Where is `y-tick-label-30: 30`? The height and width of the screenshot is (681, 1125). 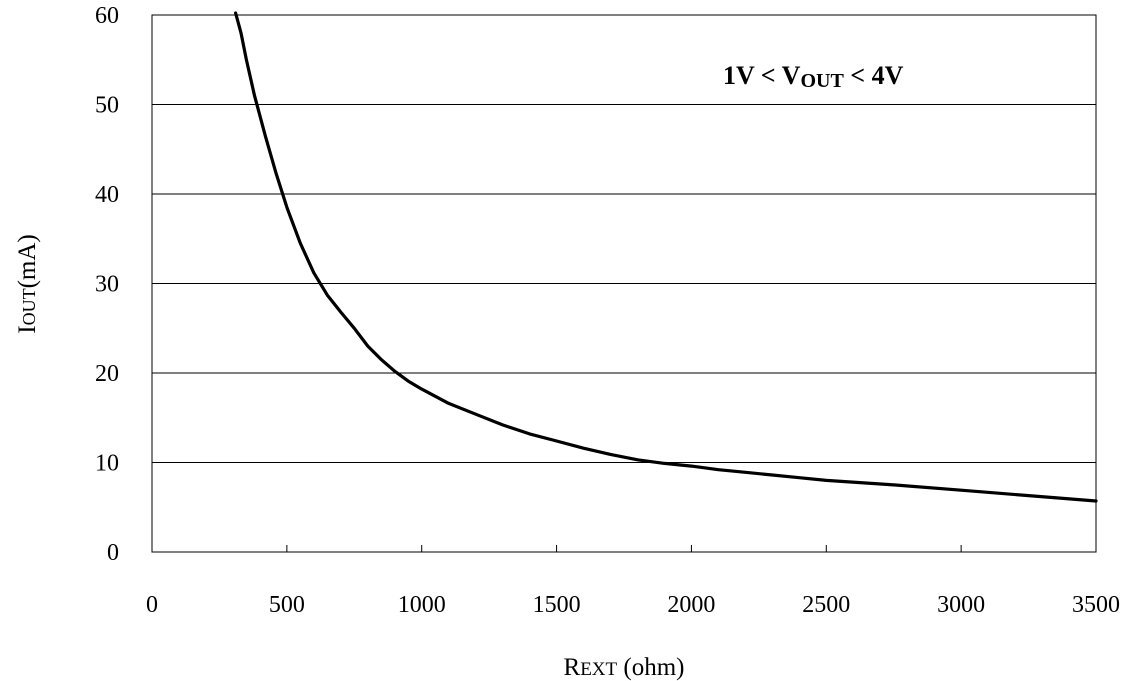
y-tick-label-30: 30 is located at coordinates (107, 285).